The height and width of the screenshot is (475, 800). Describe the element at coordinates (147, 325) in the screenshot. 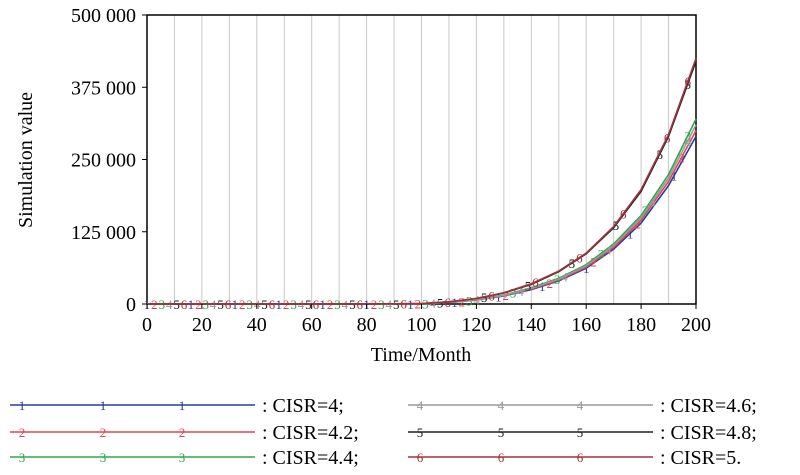

I see `x-tick-label: 0` at that location.